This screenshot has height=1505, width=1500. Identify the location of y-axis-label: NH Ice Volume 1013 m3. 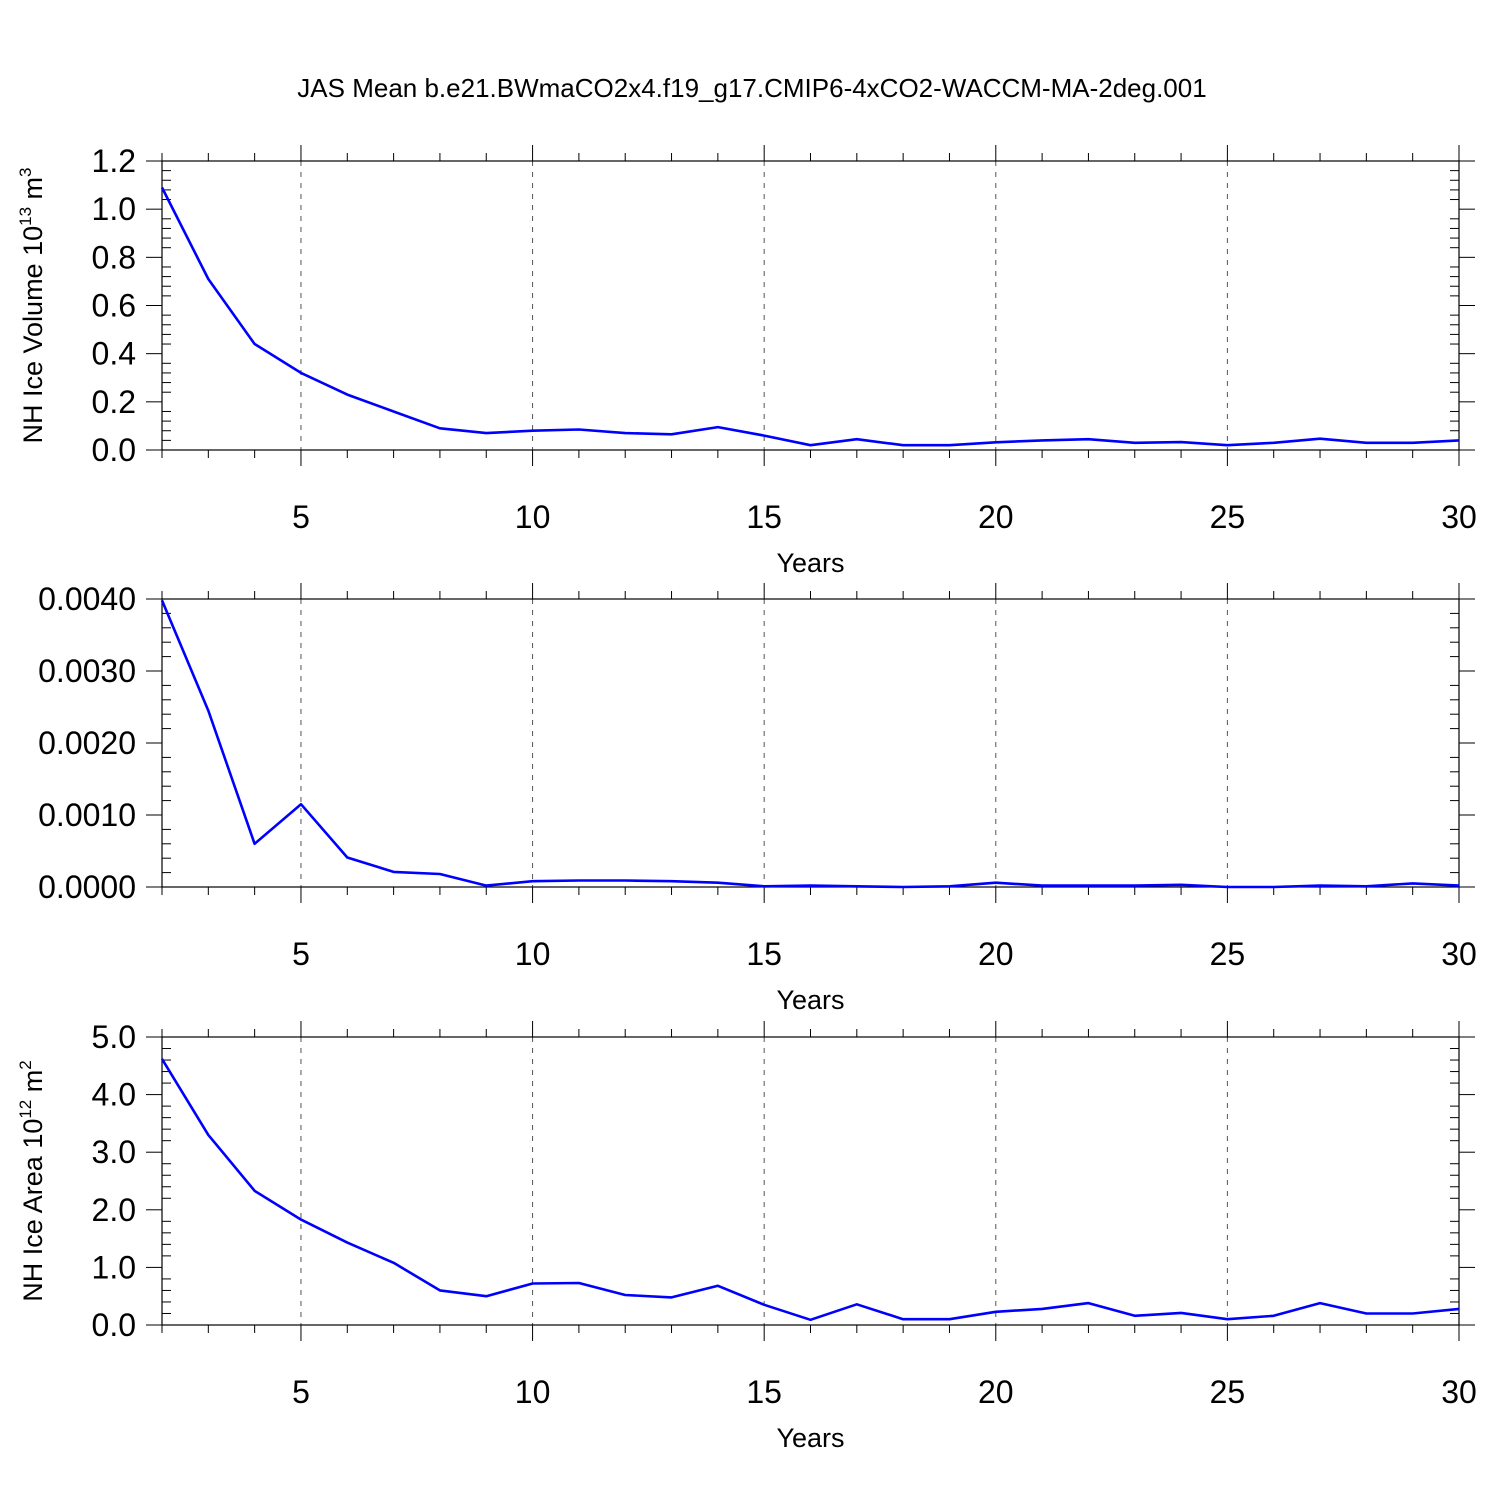
(32, 306).